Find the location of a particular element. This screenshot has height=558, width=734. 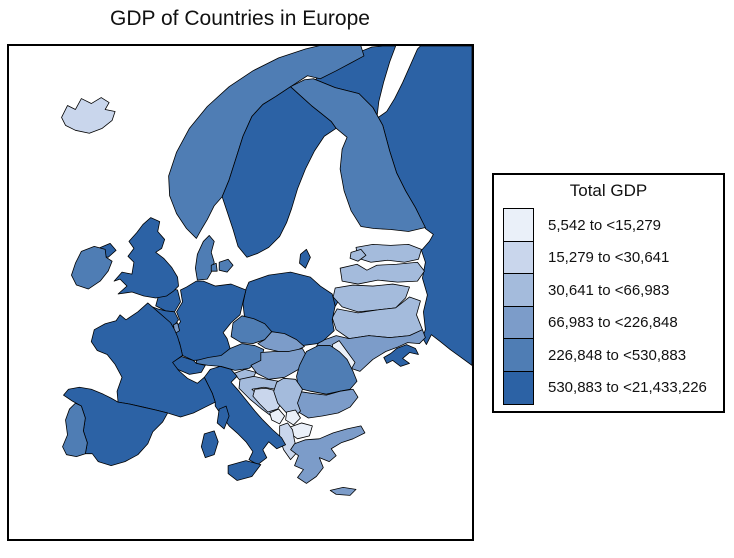

country-ireland is located at coordinates (92, 267).